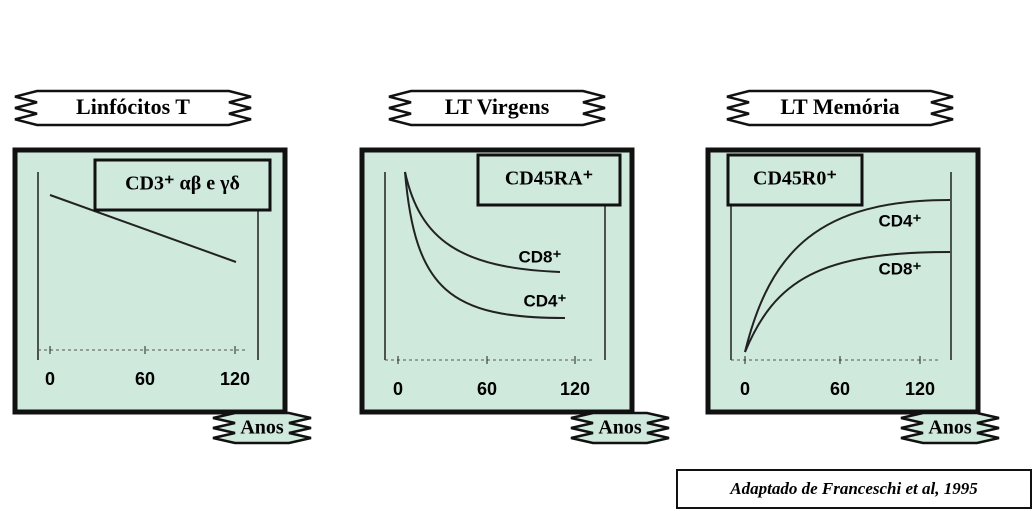 The image size is (1035, 511). I want to click on panel-title: LT Virgens, so click(497, 106).